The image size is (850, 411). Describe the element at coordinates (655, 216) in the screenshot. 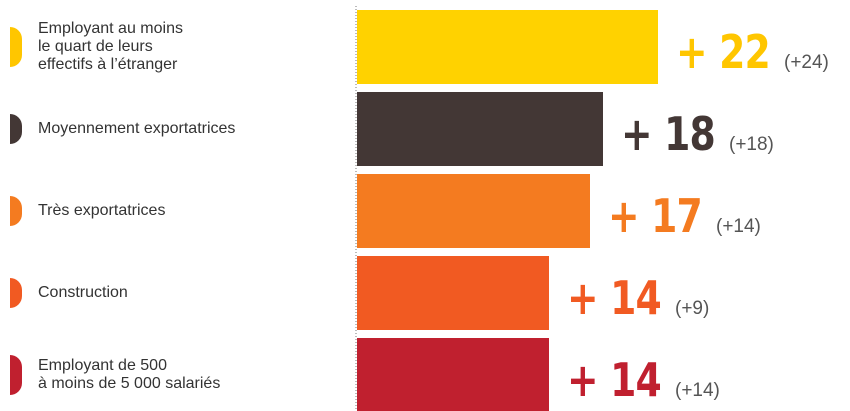

I see `value-label: + 17` at that location.